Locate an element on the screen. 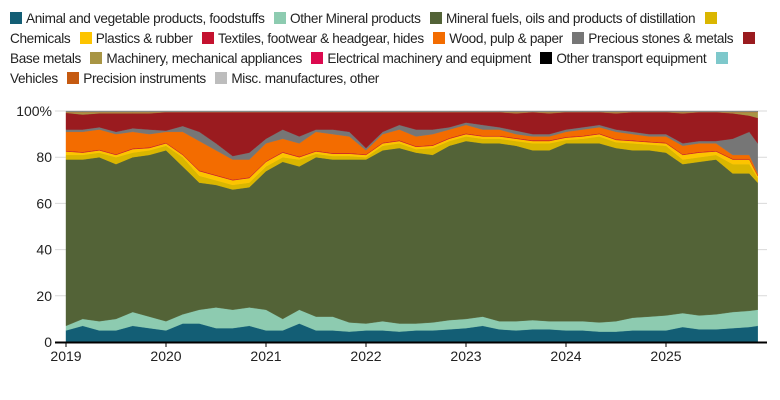 The image size is (780, 400). y-tick-label: 40 is located at coordinates (44, 250).